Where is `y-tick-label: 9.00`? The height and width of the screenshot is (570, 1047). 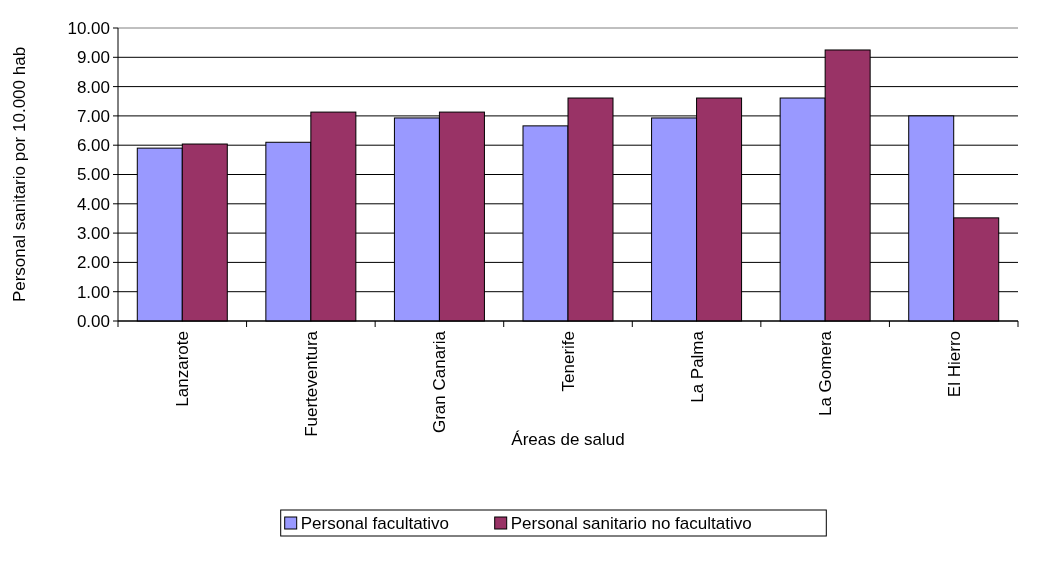 y-tick-label: 9.00 is located at coordinates (93, 58).